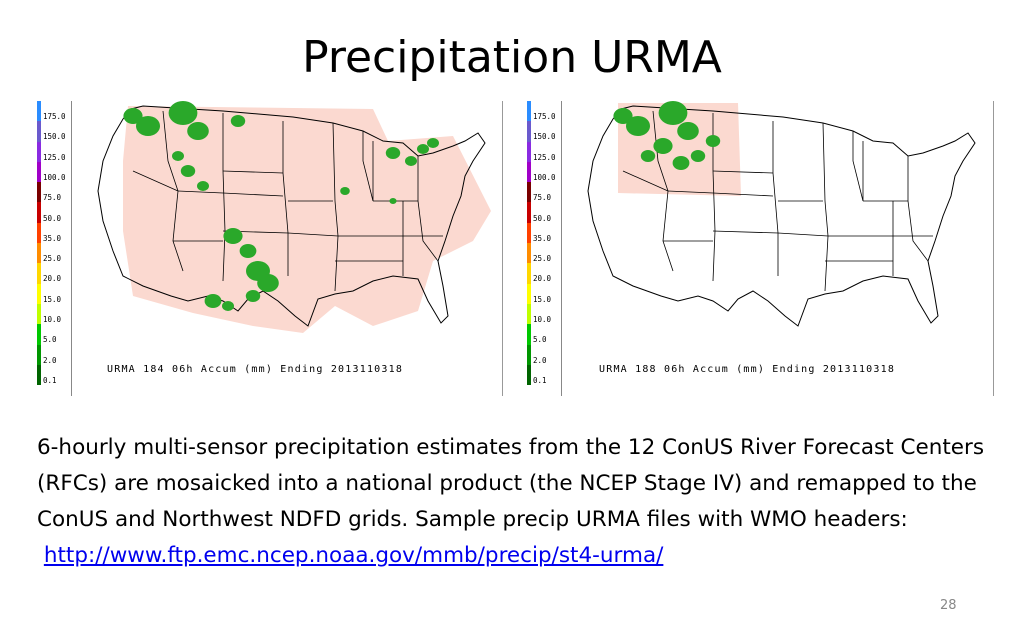  Describe the element at coordinates (52, 198) in the screenshot. I see `legend-label: 75.0` at that location.